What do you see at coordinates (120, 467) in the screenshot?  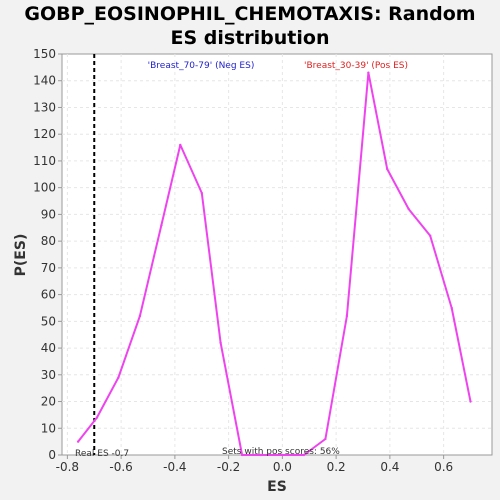 I see `x-tick-label: -0.6` at bounding box center [120, 467].